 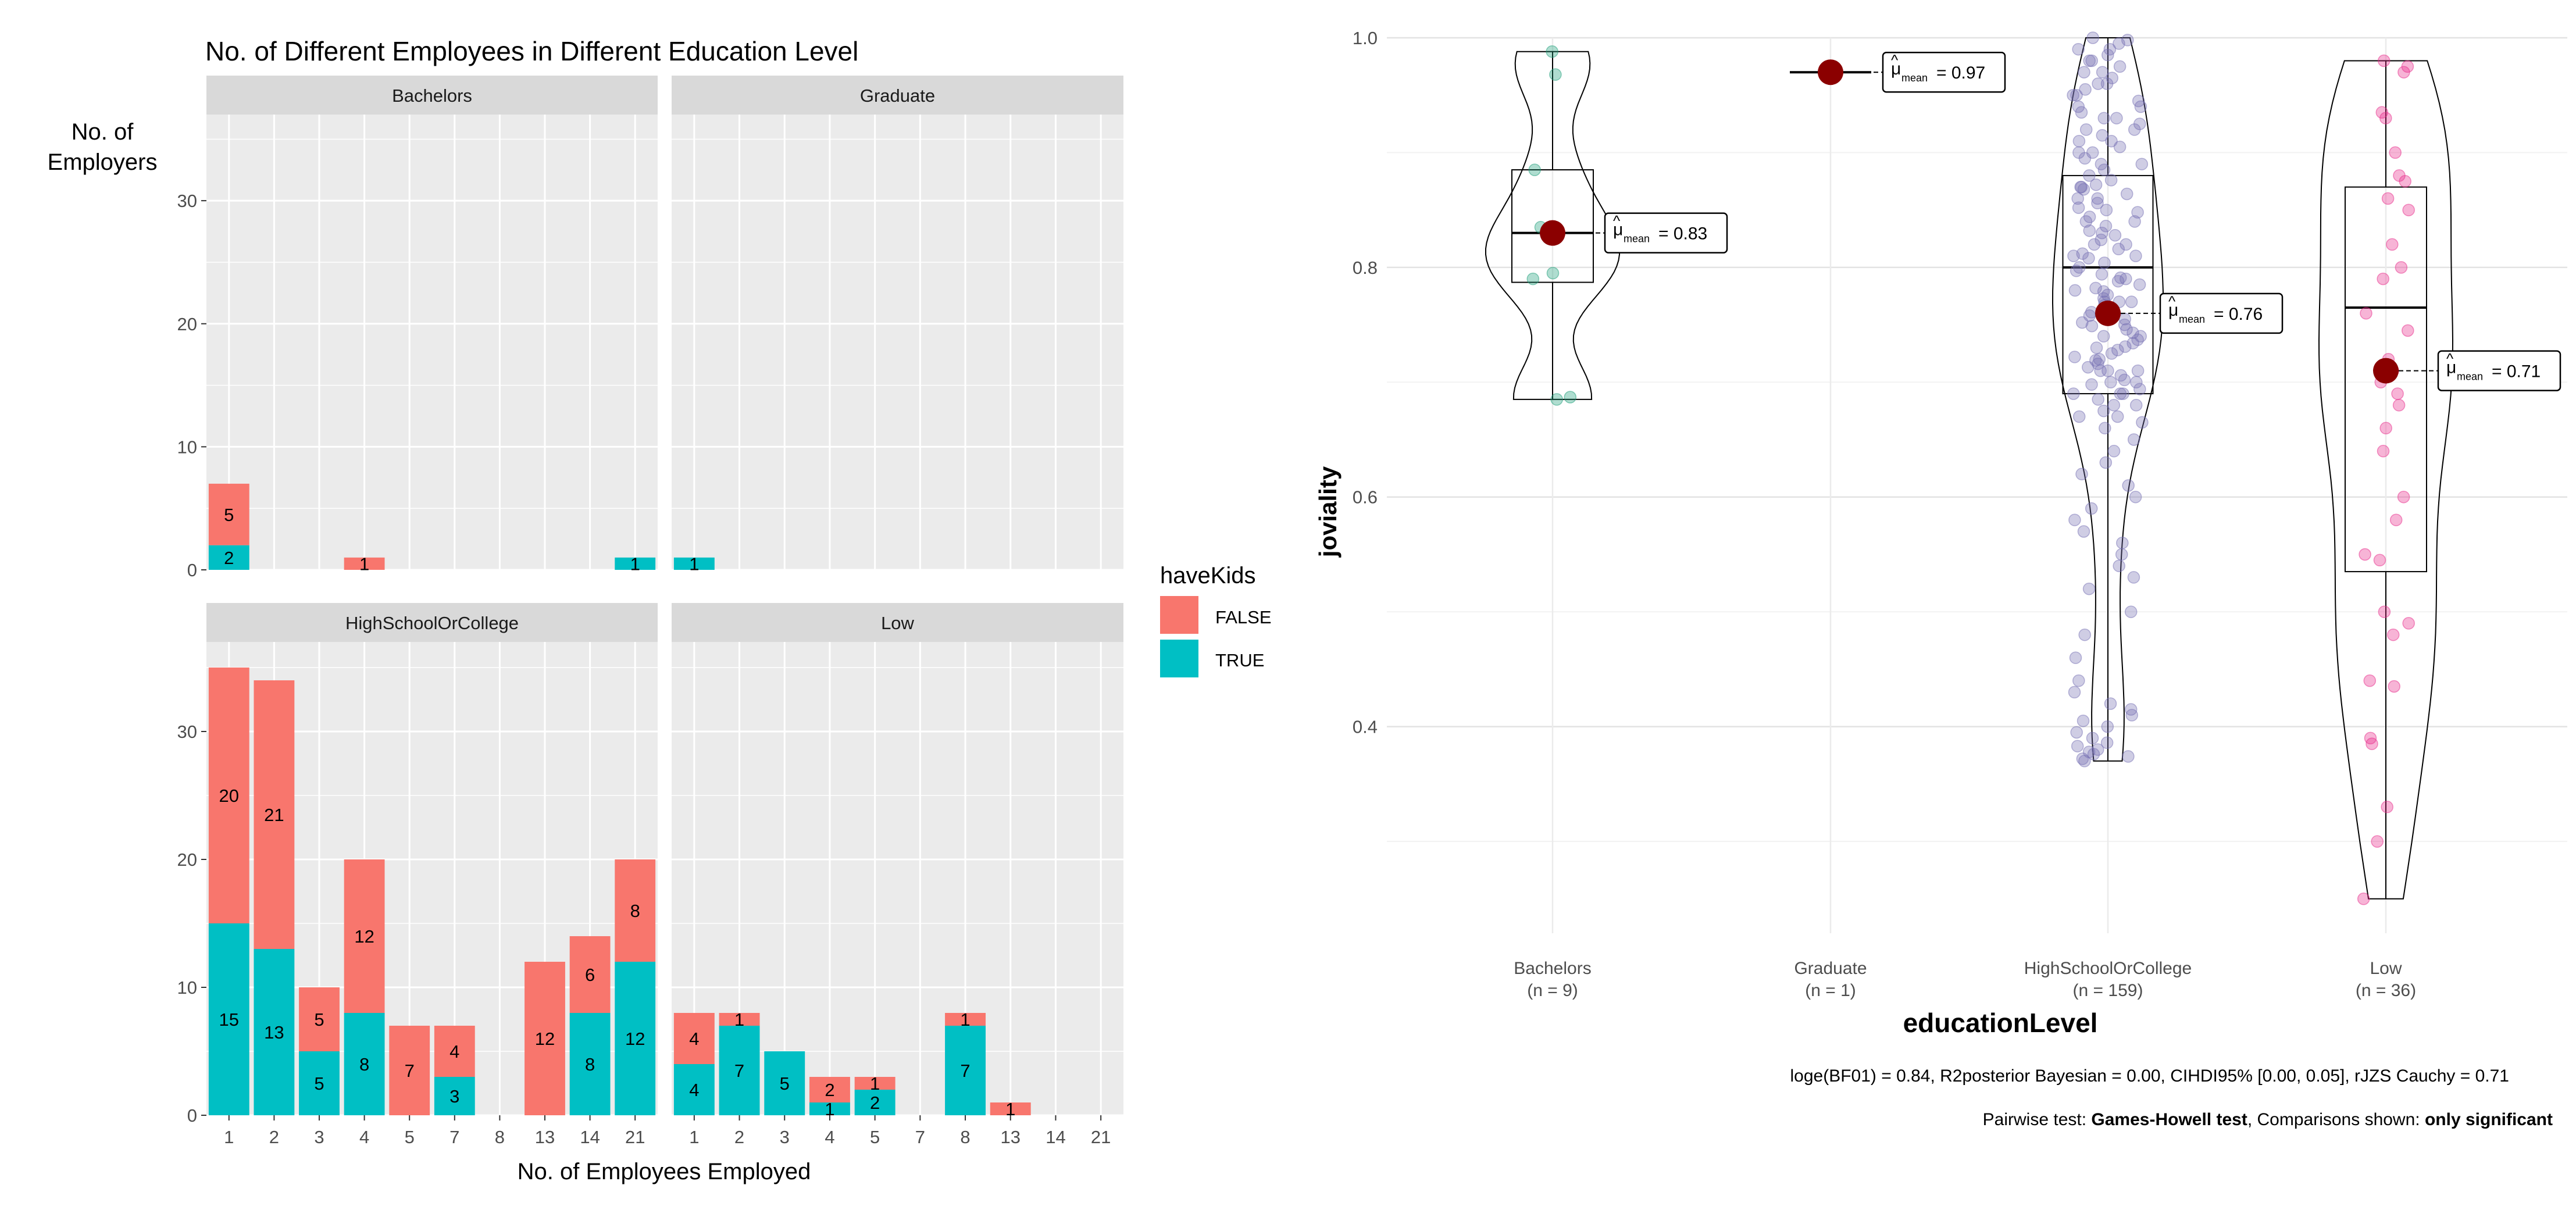 I want to click on bar-label-highschoolorcollege-true-21: 12, so click(x=635, y=1039).